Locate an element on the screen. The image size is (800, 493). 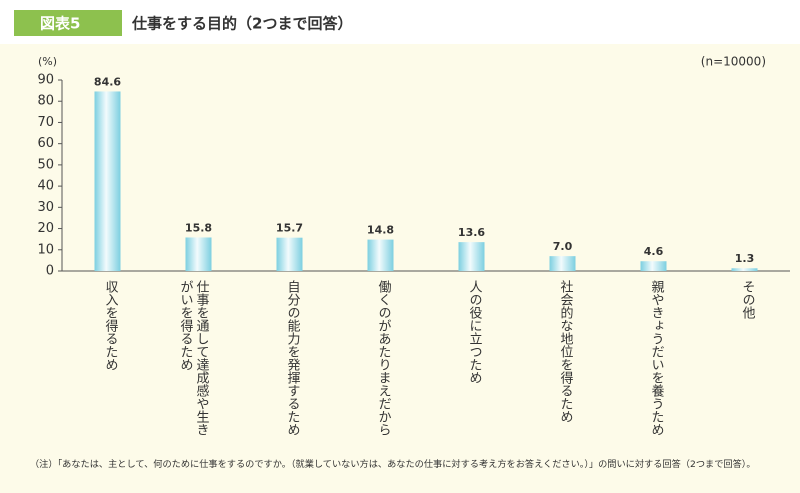
y-tick-label: 30 is located at coordinates (45, 207).